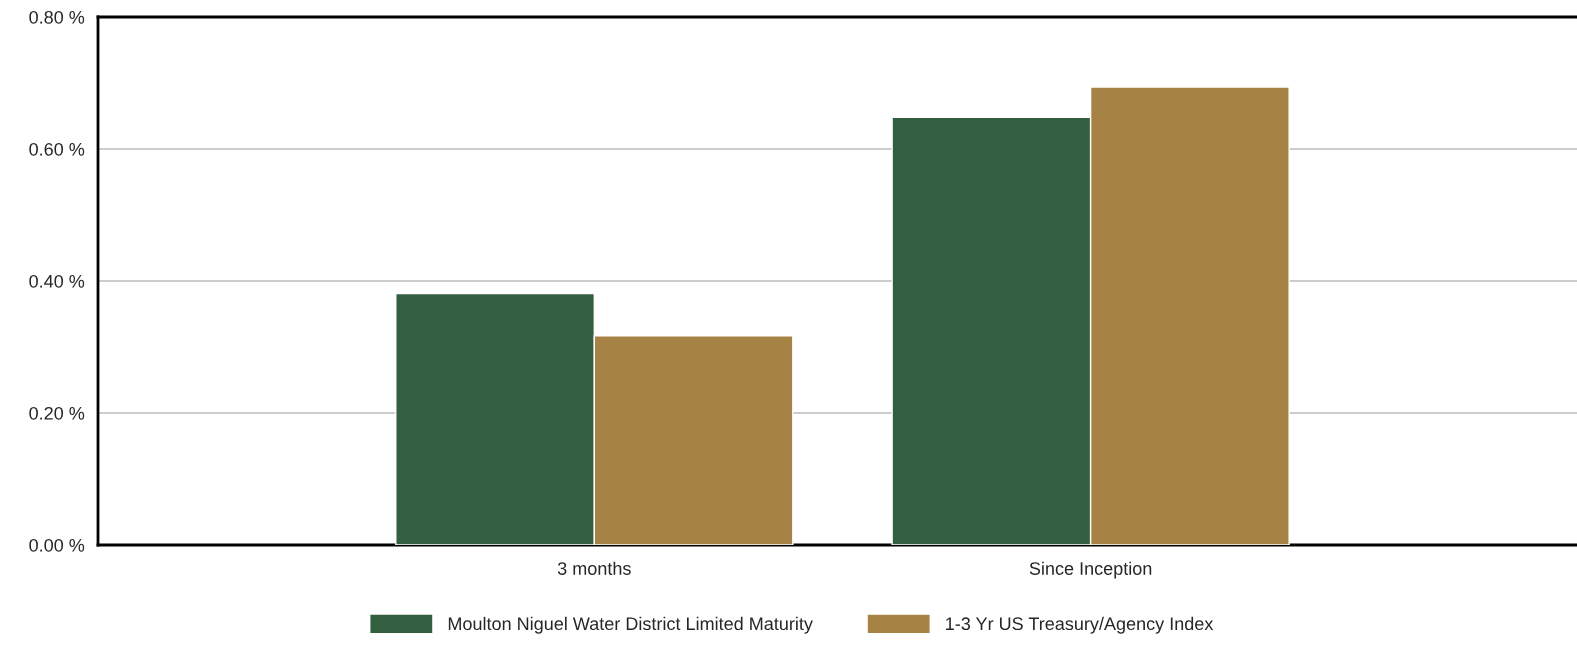 This screenshot has height=649, width=1577. Describe the element at coordinates (57, 149) in the screenshot. I see `y-tick-label: 0.60 %` at that location.